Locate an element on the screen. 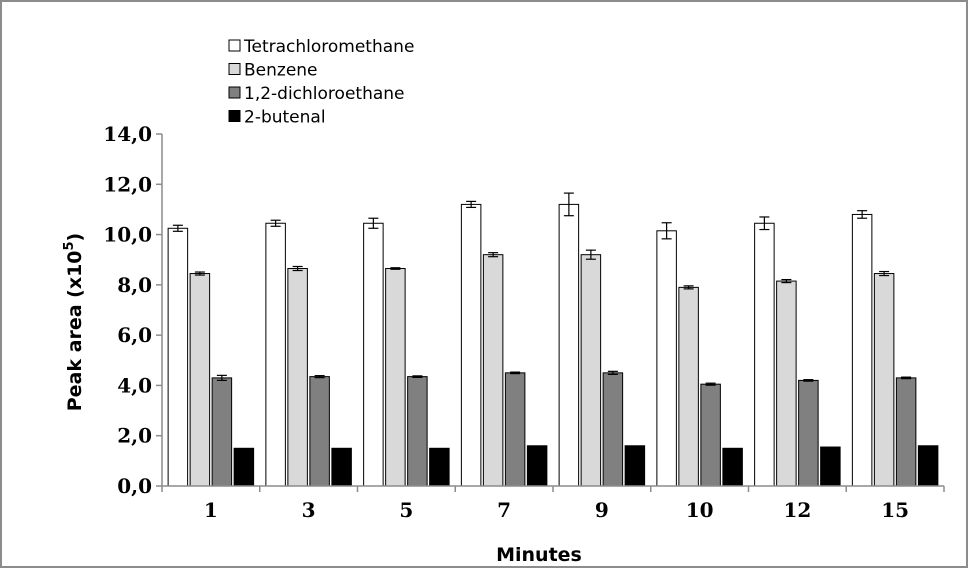 Image resolution: width=968 pixels, height=568 pixels. y-axis-title-superscript: 5 is located at coordinates (69, 245).